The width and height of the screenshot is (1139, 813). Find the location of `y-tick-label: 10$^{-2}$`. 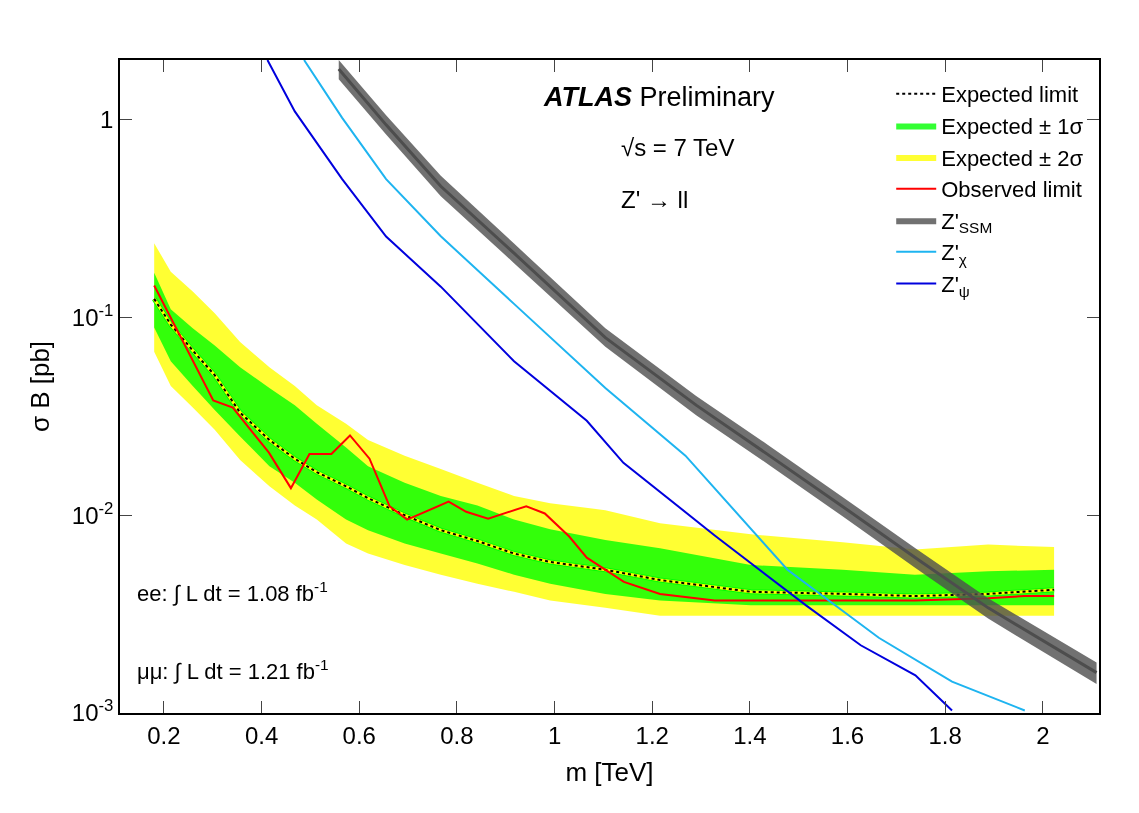

y-tick-label: 10$^{-2}$ is located at coordinates (92, 513).